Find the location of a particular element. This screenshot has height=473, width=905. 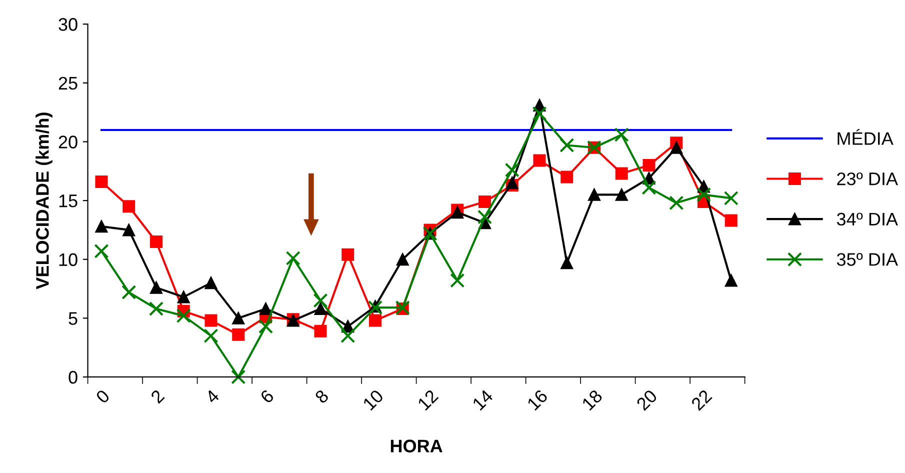

y-tick-label: 15 is located at coordinates (68, 201).